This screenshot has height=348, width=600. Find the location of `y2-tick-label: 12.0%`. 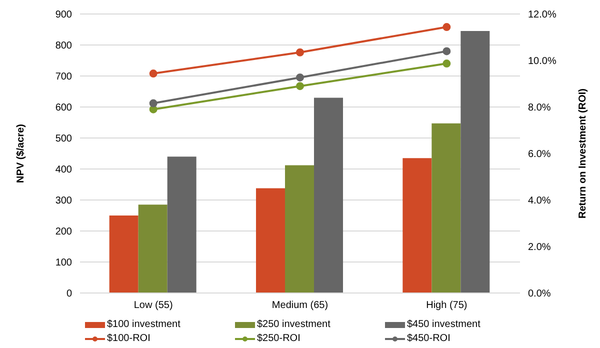

y2-tick-label: 12.0% is located at coordinates (542, 15).